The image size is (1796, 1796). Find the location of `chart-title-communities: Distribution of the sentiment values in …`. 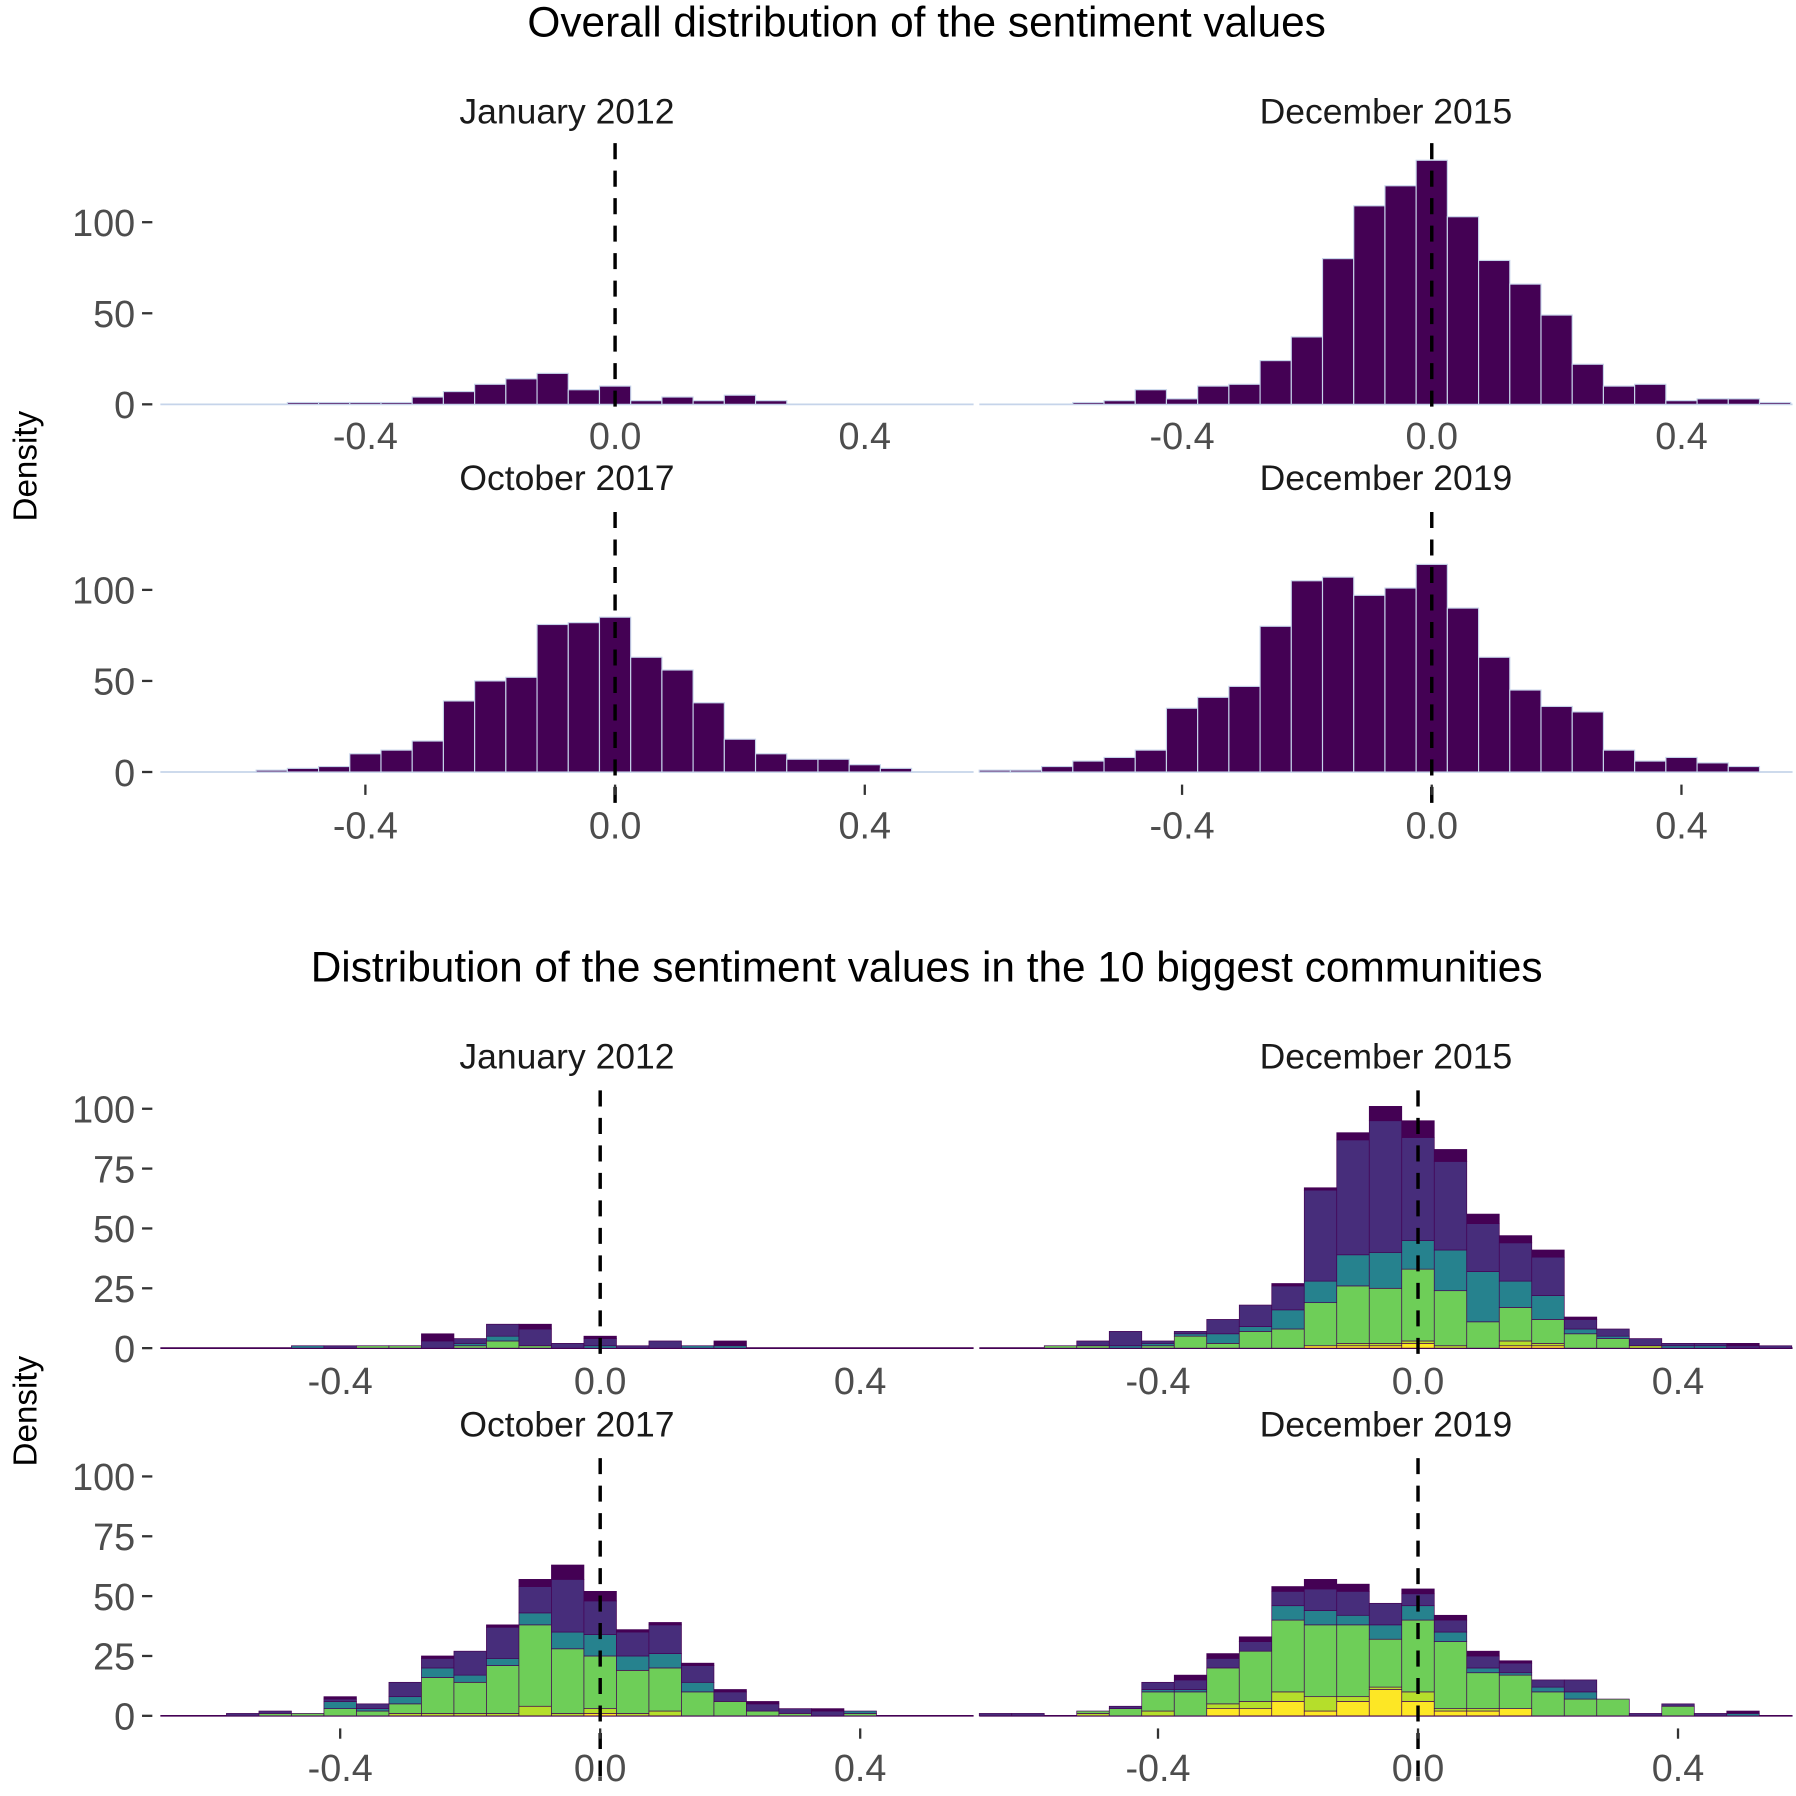

chart-title-communities: Distribution of the sentiment values in … is located at coordinates (927, 967).